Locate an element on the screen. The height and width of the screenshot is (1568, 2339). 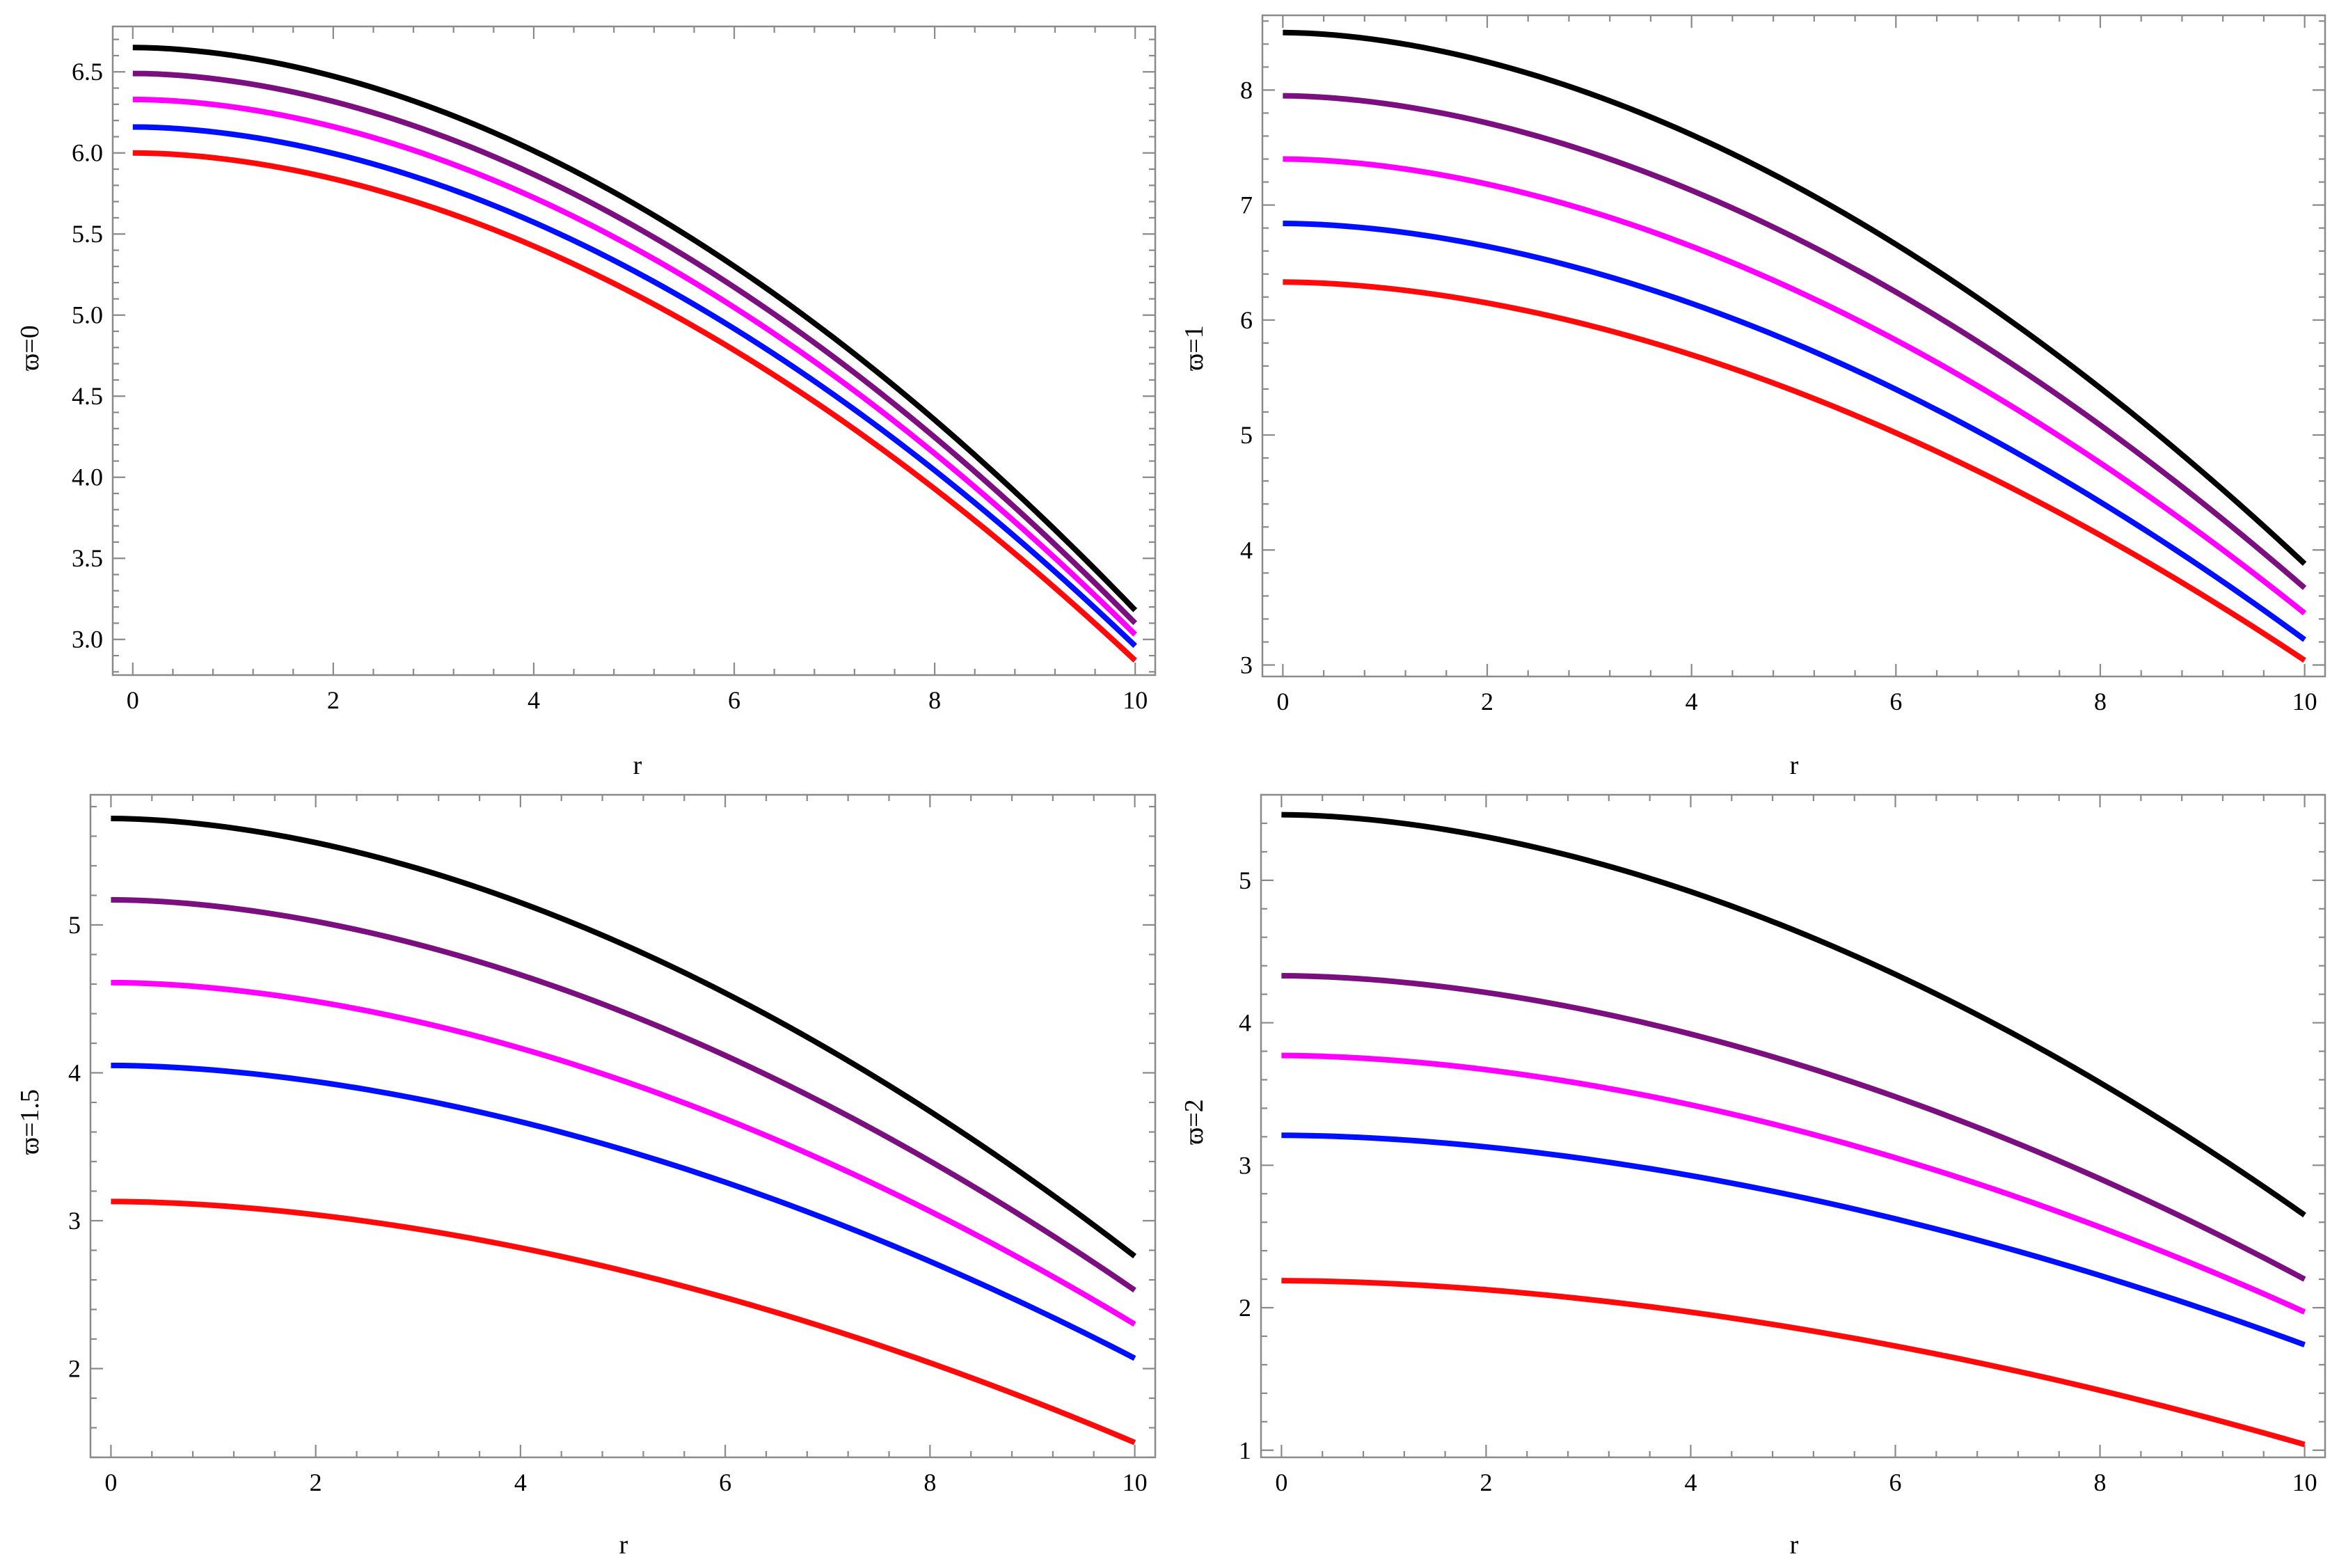
y-tick-label: 6.0 is located at coordinates (87, 153).